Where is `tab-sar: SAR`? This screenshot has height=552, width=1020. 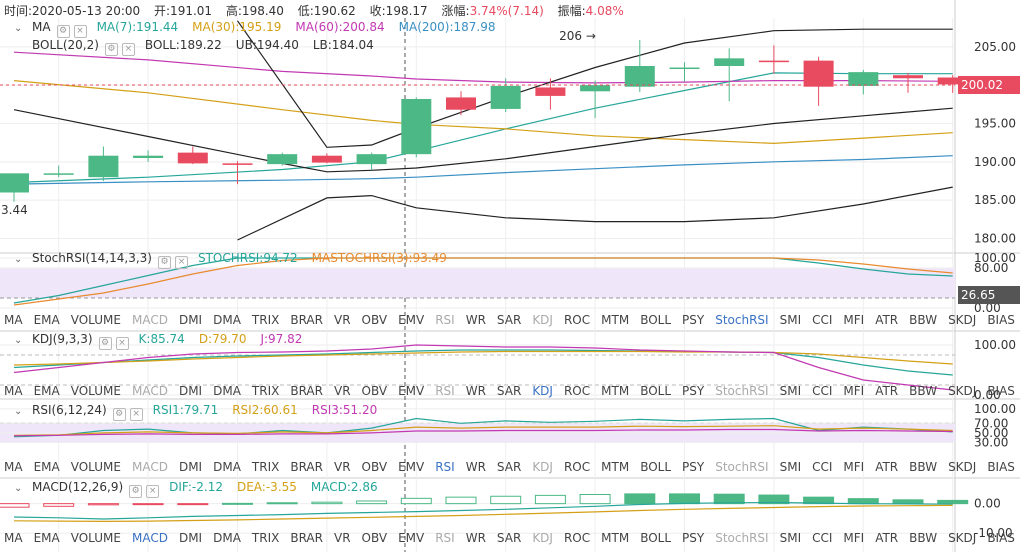
tab-sar: SAR is located at coordinates (509, 320).